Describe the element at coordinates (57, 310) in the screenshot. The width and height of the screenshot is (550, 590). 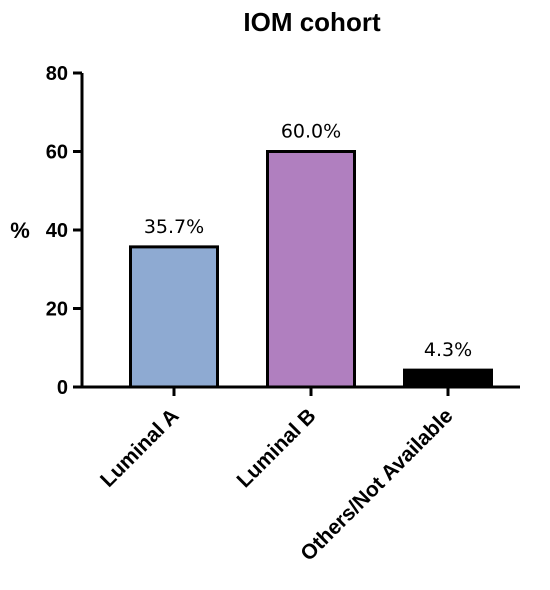
I see `y-tick-label: 20` at that location.